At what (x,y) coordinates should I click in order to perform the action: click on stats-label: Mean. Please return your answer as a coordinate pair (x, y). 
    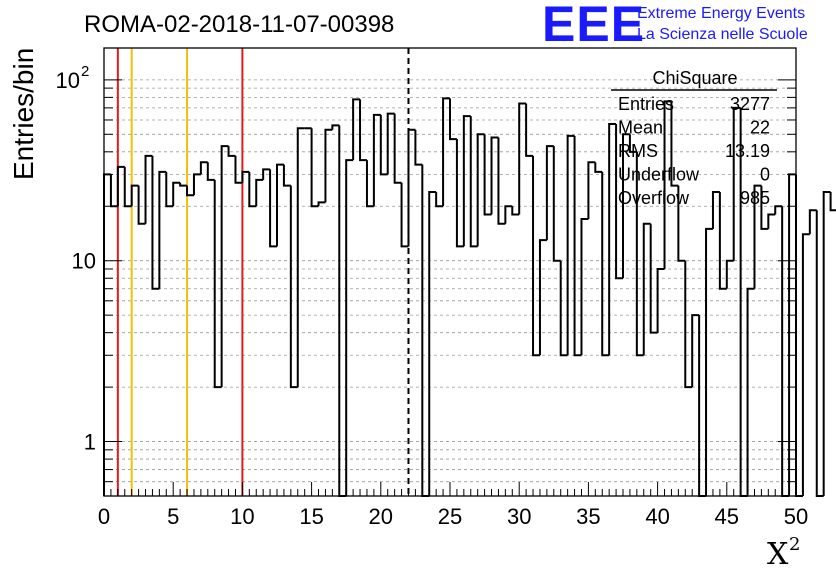
    Looking at the image, I should click on (640, 128).